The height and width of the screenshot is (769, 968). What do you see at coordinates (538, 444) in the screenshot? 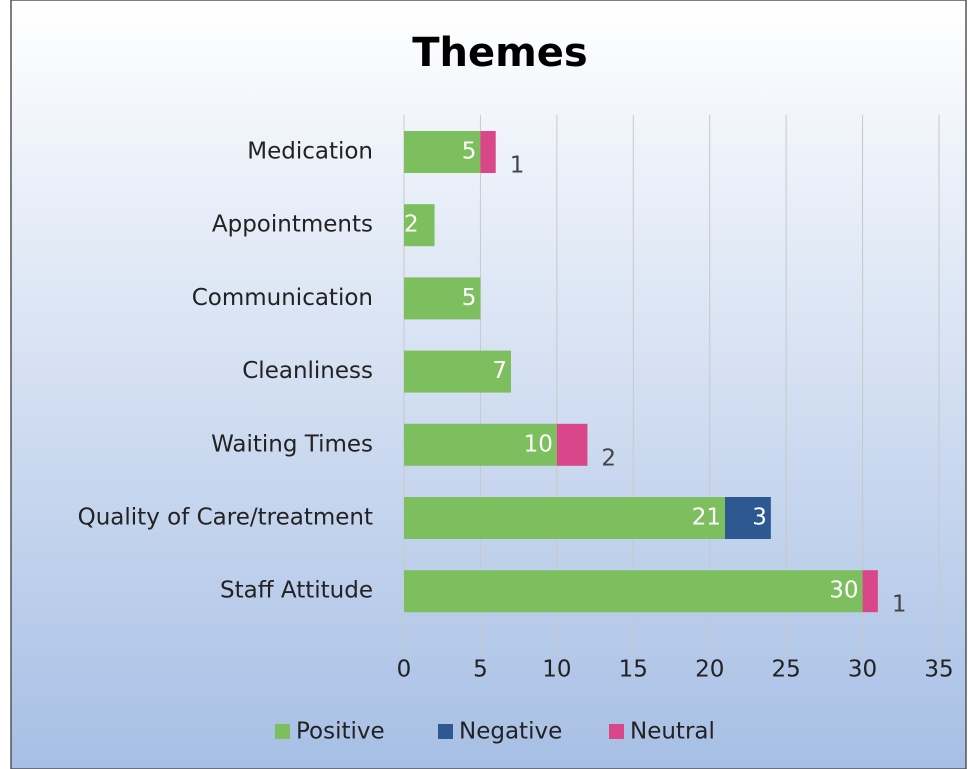
I see `data-label: 10` at bounding box center [538, 444].